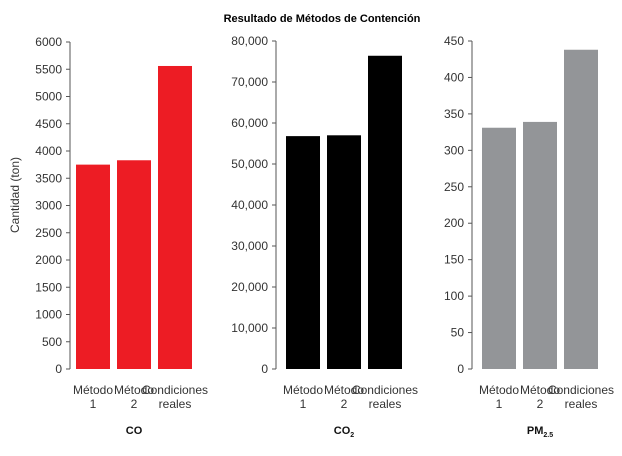 The image size is (622, 456). Describe the element at coordinates (454, 223) in the screenshot. I see `y-tick-label: 200` at that location.